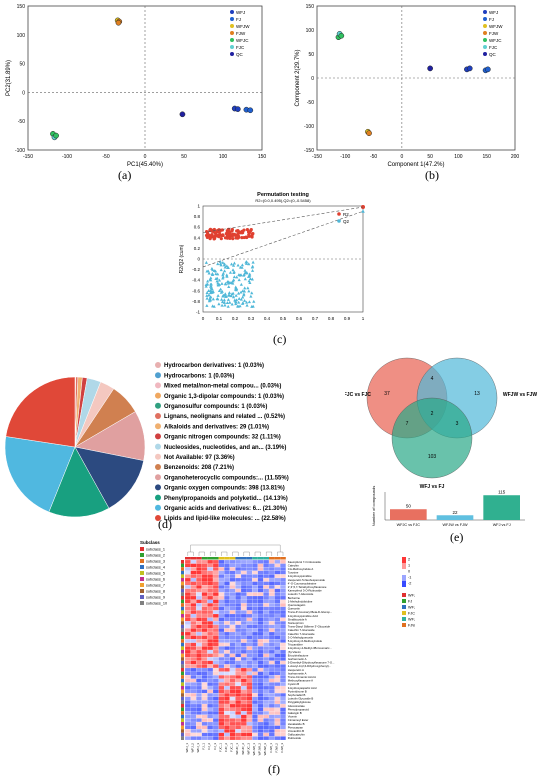 Image resolution: width=550 pixels, height=779 pixels. What do you see at coordinates (155, 568) in the screenshot?
I see `subclass-label: subclass_4` at bounding box center [155, 568].